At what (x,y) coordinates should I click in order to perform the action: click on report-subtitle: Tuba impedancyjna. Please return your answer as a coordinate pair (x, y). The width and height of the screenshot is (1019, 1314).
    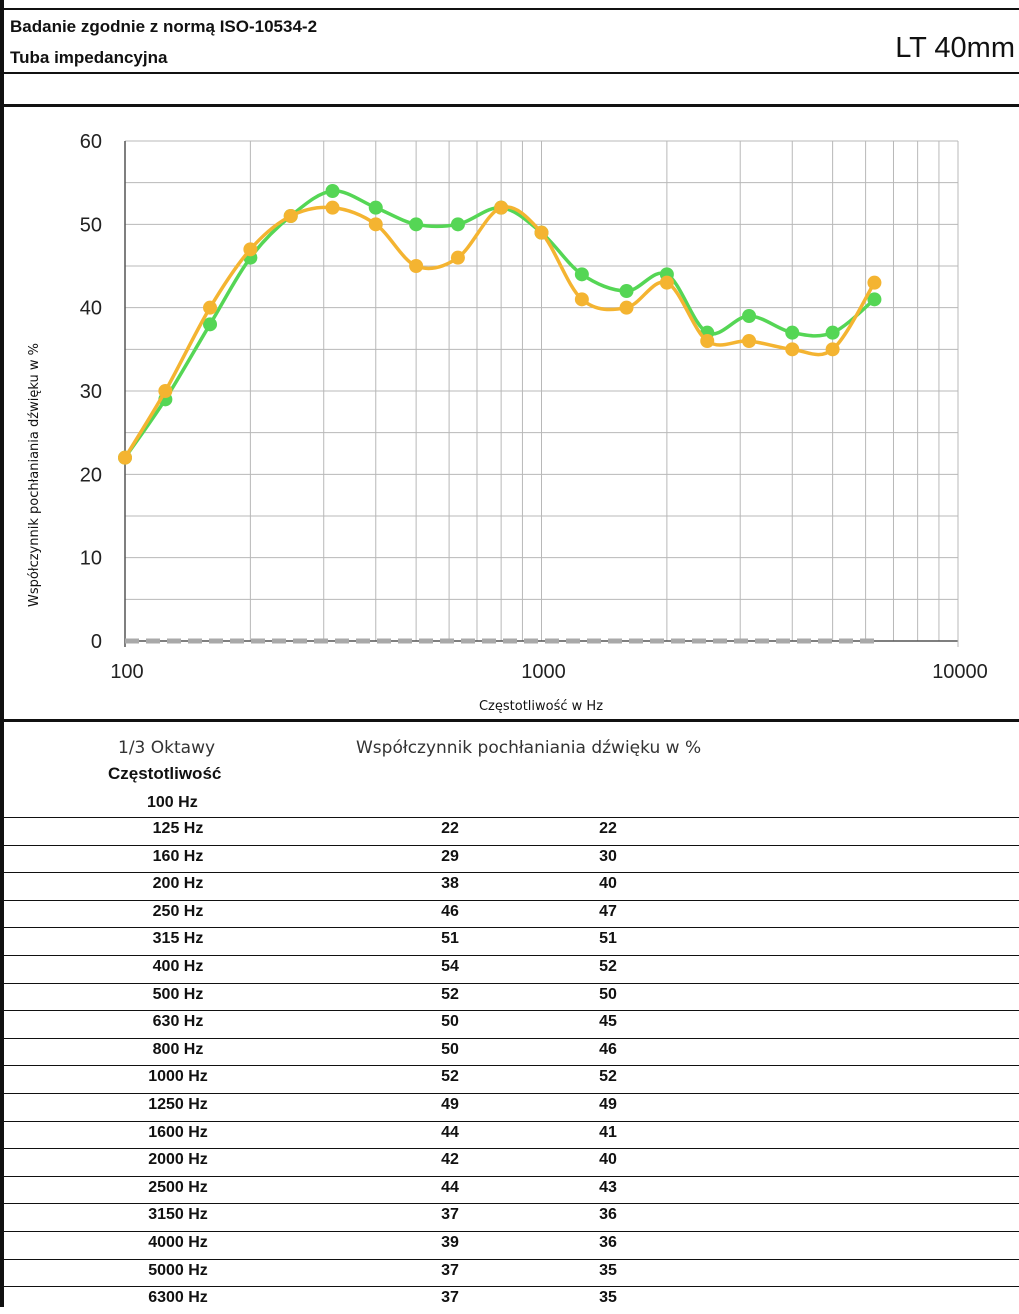
    Looking at the image, I should click on (89, 57).